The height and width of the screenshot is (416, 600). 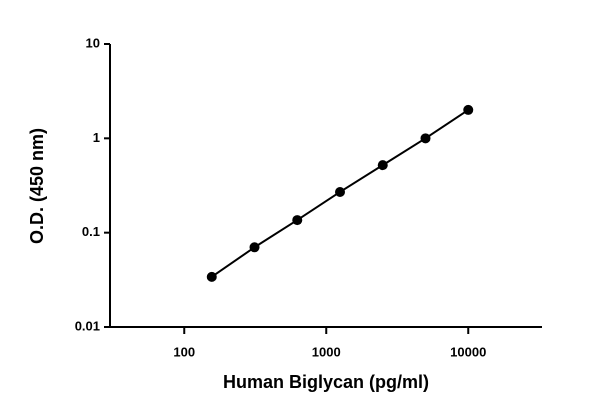 What do you see at coordinates (96, 137) in the screenshot?
I see `y-tick-label: 1` at bounding box center [96, 137].